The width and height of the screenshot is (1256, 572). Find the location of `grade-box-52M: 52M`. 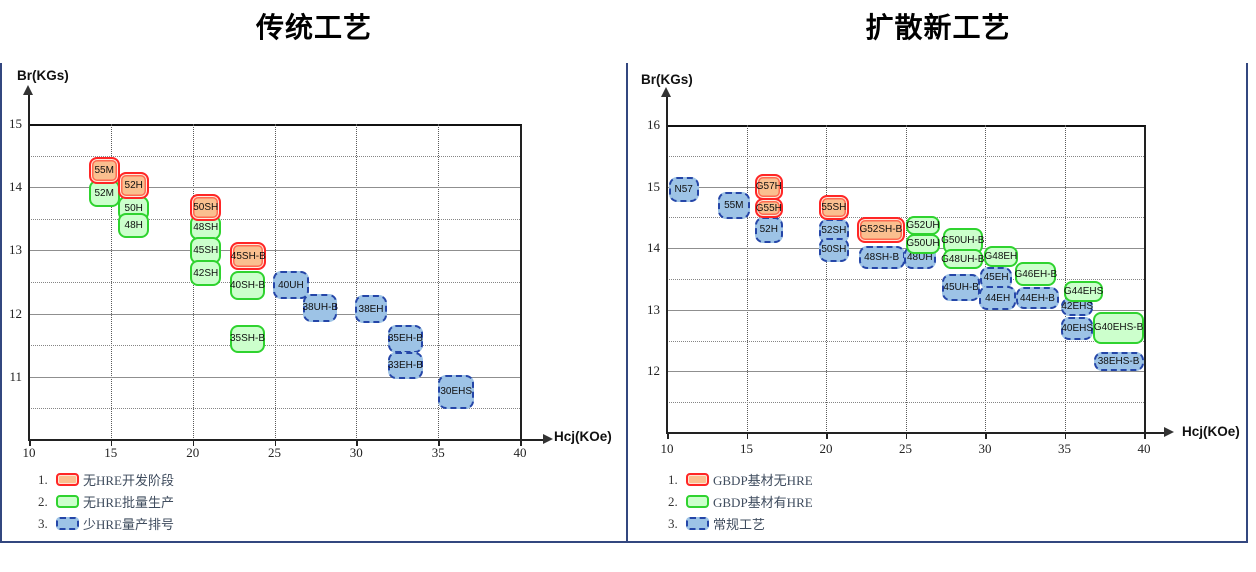

grade-box-52M: 52M is located at coordinates (104, 193).